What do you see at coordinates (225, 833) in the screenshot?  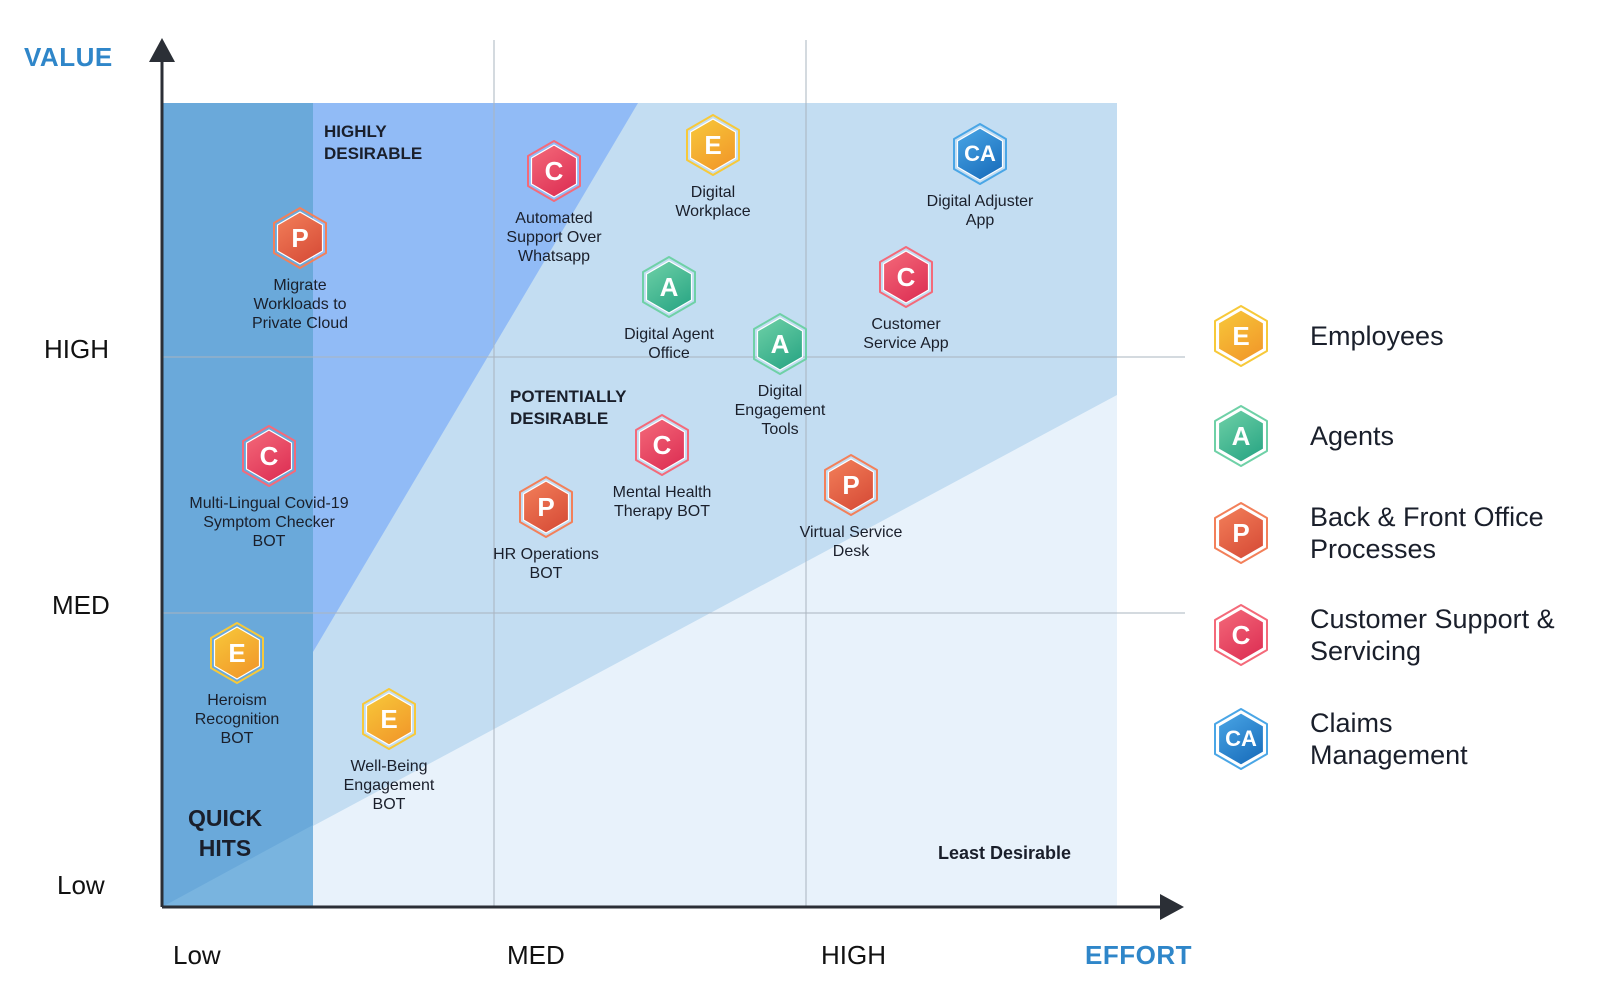 I see `region-label-quick-hits: QUICK HITS` at bounding box center [225, 833].